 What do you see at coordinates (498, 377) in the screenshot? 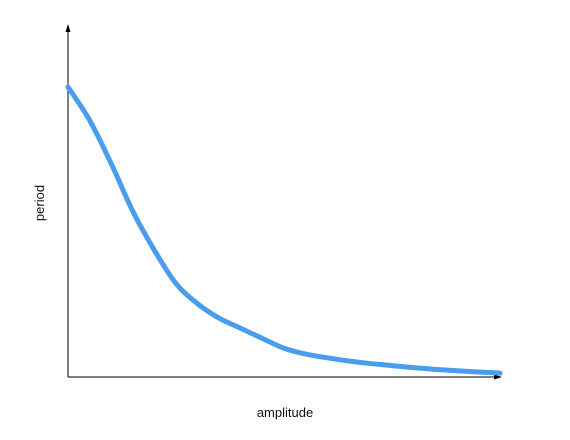
I see `x-axis-arrow` at bounding box center [498, 377].